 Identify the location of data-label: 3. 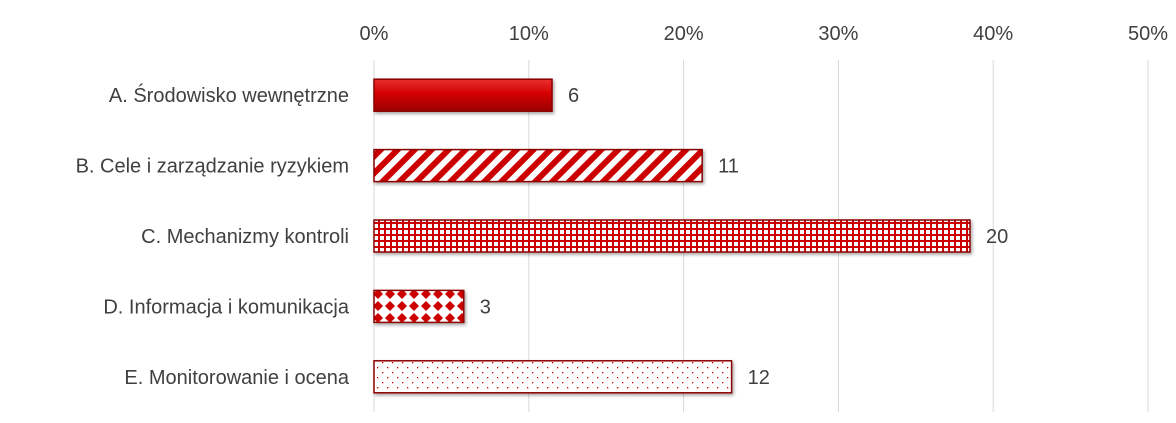
(485, 307).